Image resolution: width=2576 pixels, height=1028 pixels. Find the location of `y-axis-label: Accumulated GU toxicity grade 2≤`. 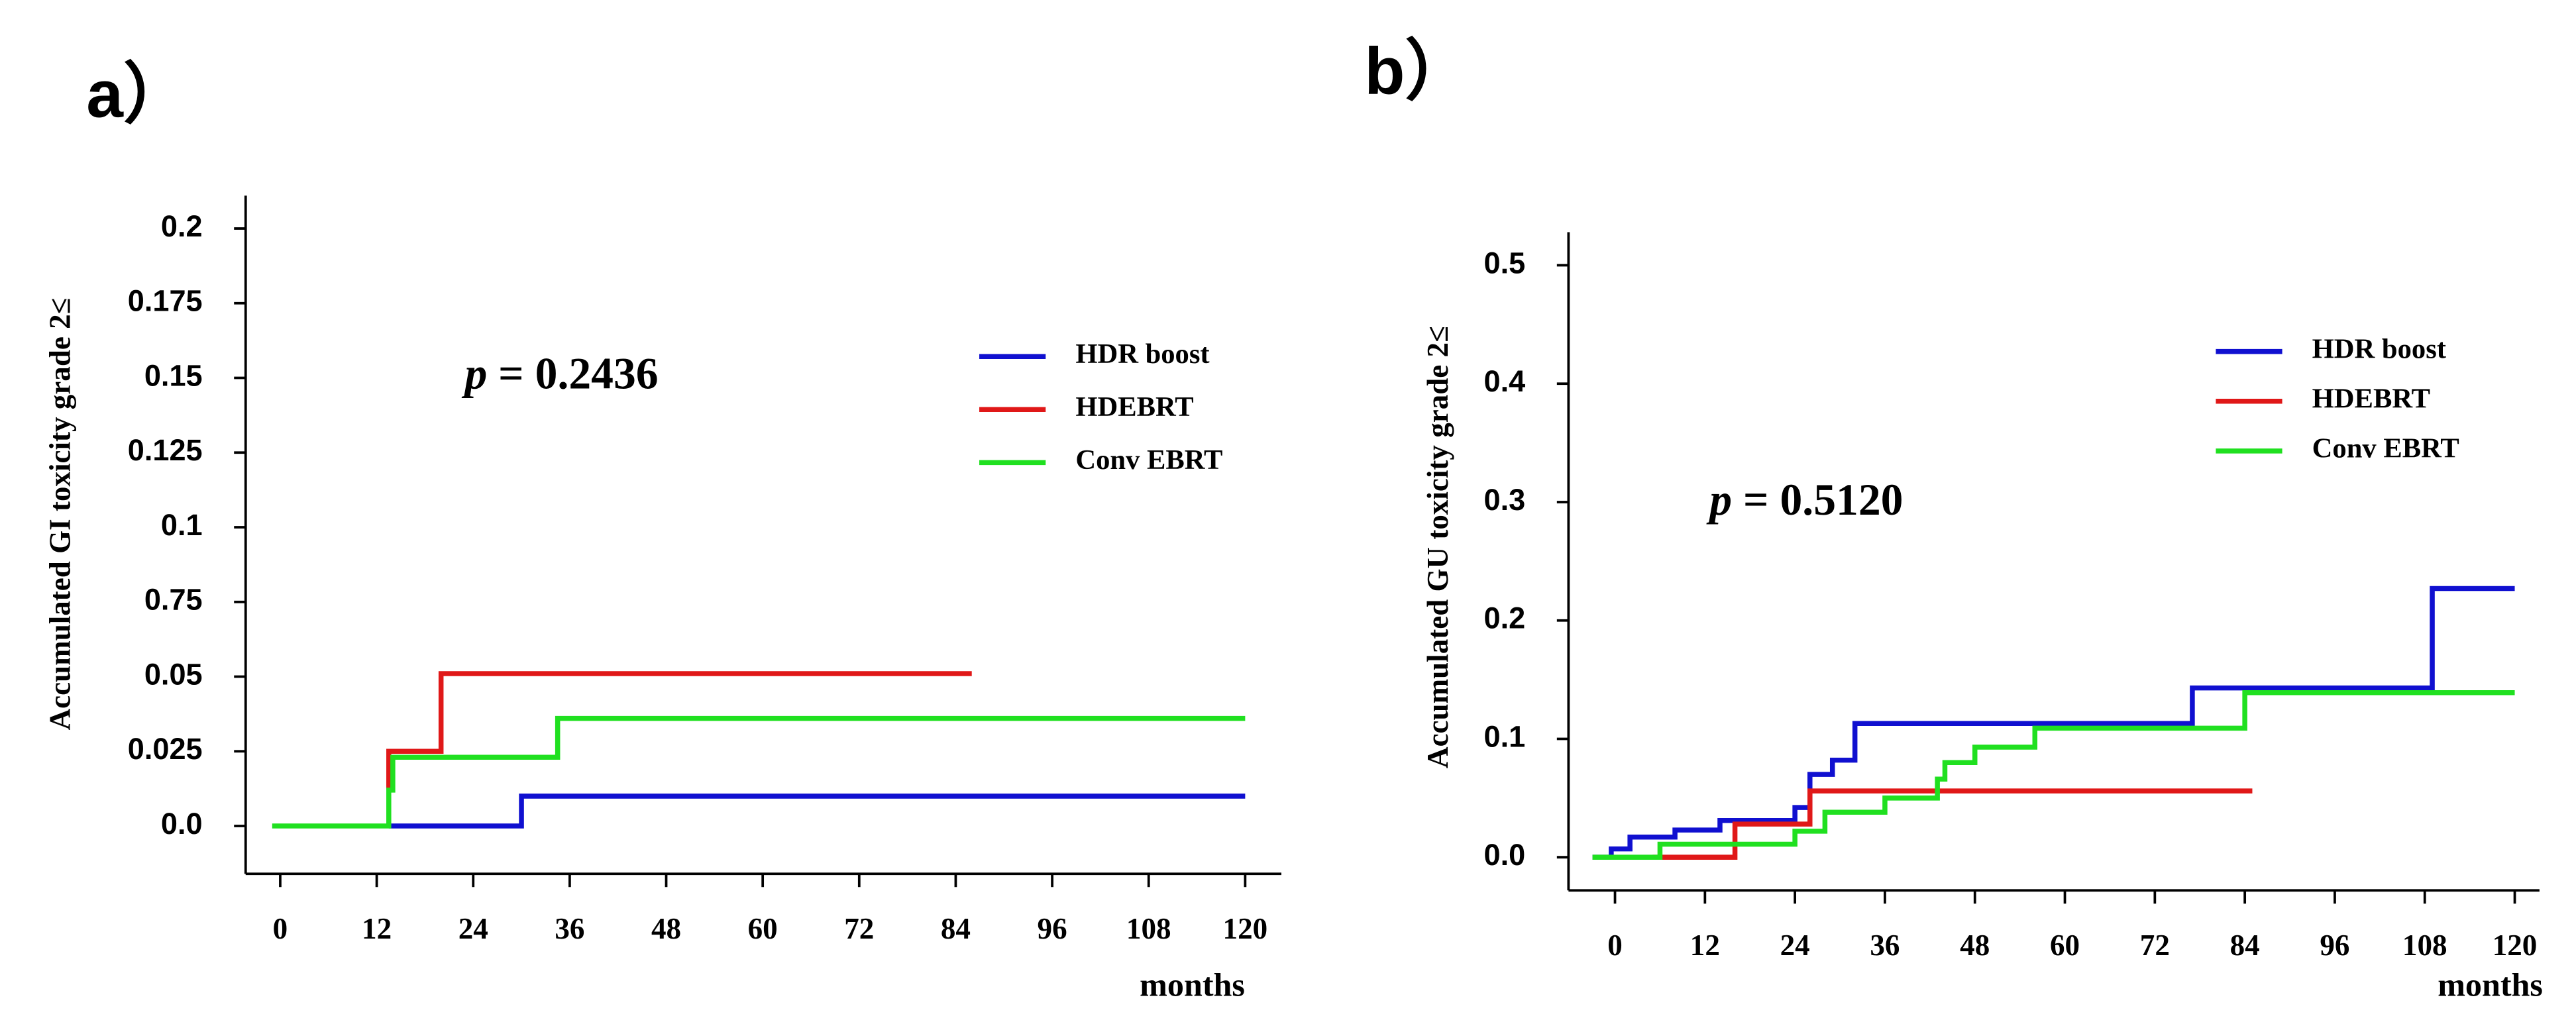

y-axis-label: Accumulated GU toxicity grade 2≤ is located at coordinates (1437, 547).